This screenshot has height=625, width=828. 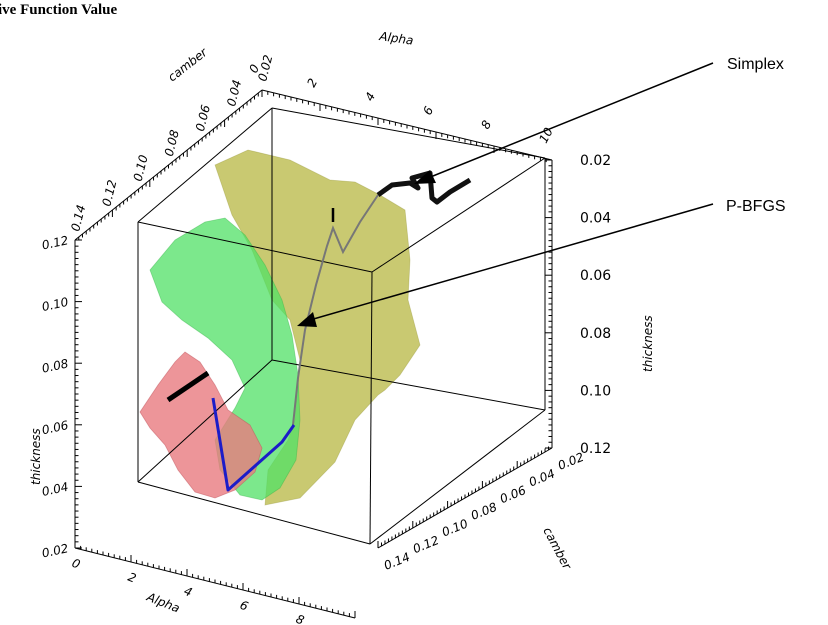 I want to click on simplex-path, so click(x=424, y=187).